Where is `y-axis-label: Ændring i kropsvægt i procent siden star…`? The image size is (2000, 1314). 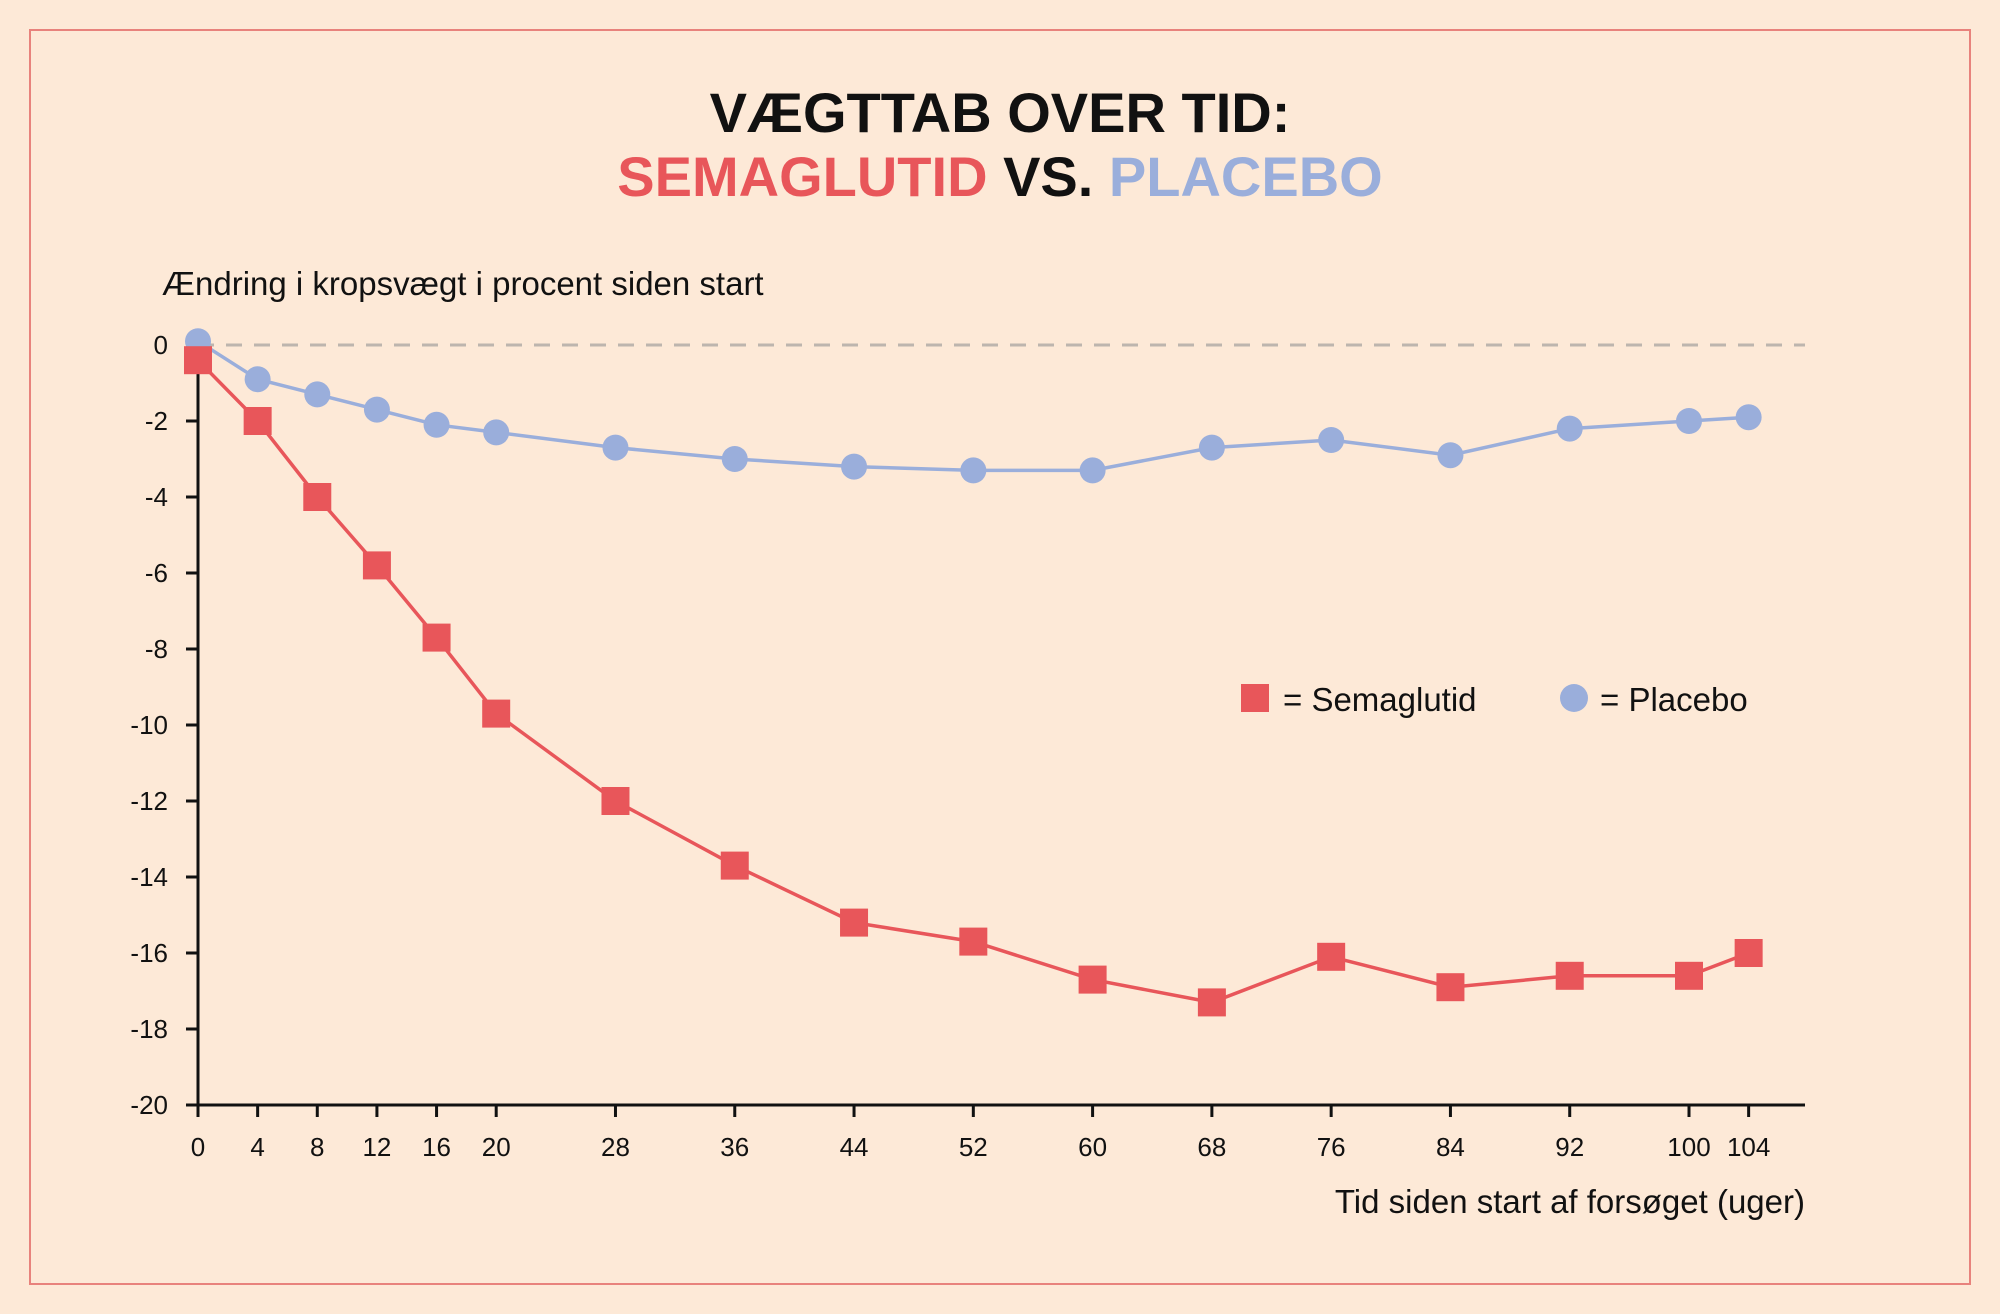 y-axis-label: Ændring i kropsvægt i procent siden star… is located at coordinates (463, 283).